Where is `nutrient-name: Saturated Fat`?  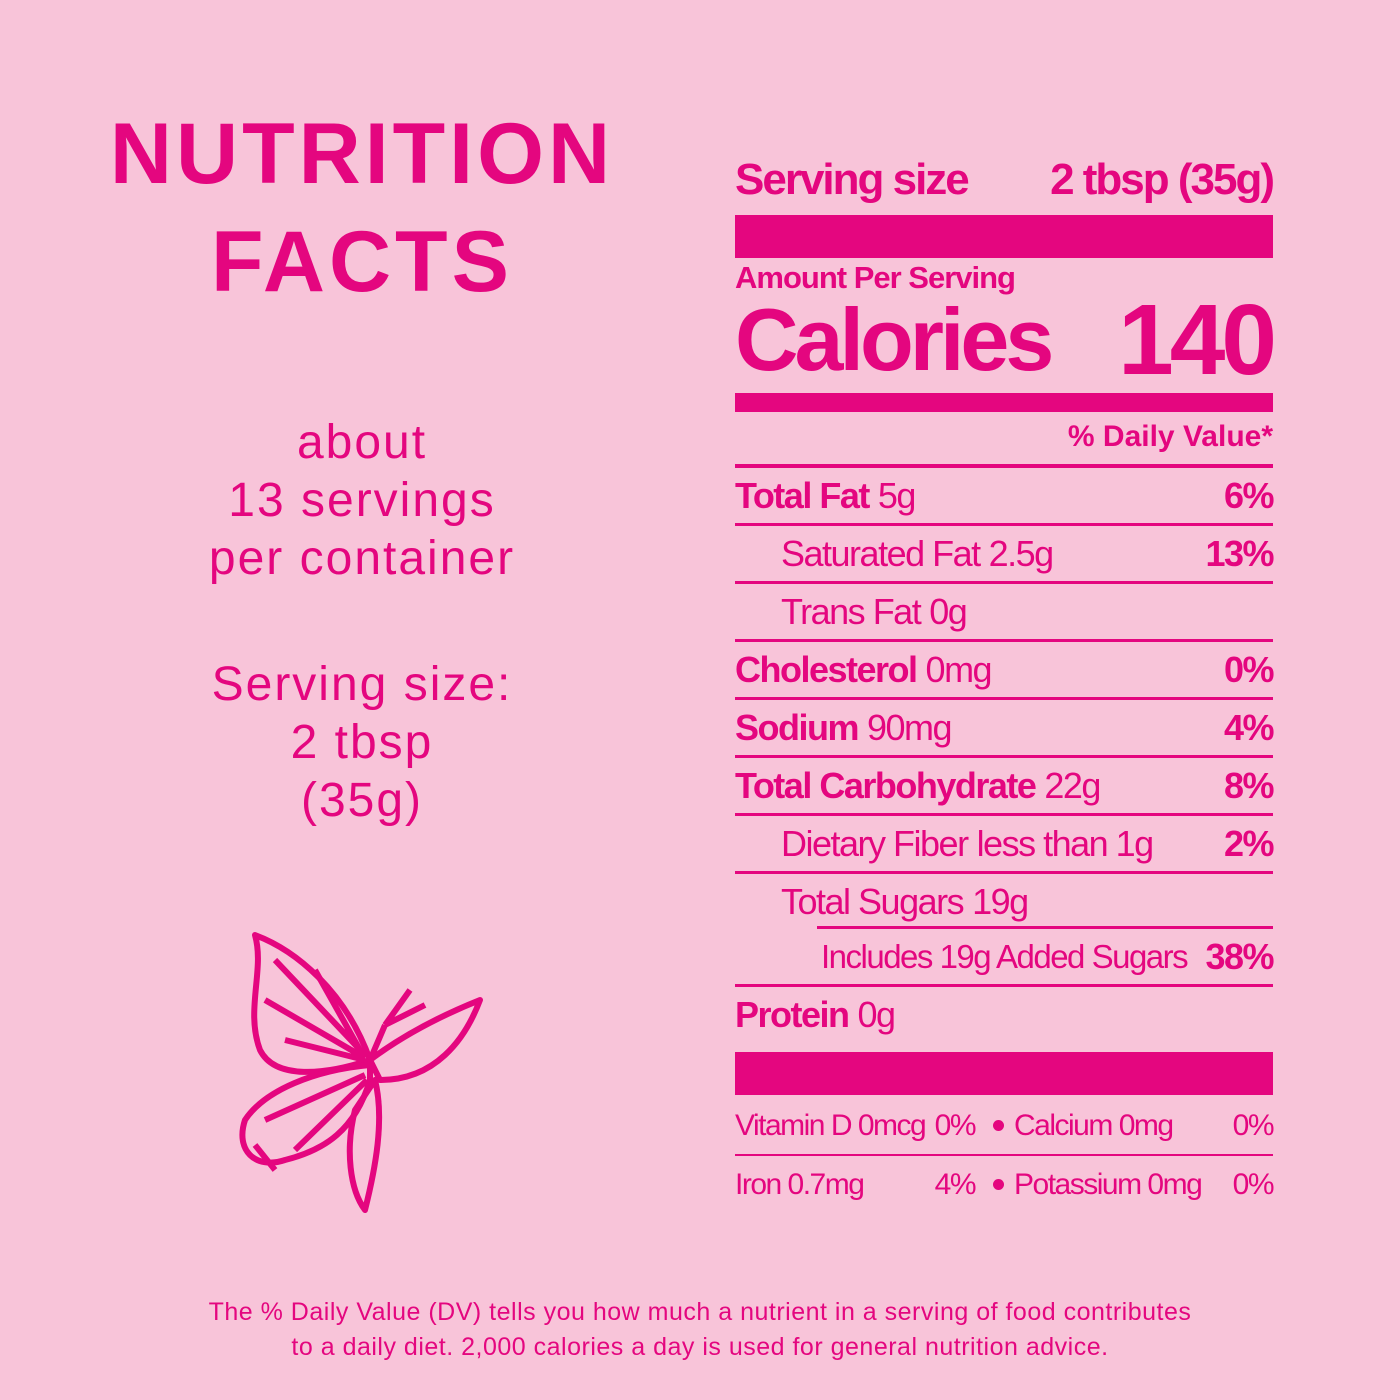
nutrient-name: Saturated Fat is located at coordinates (881, 553).